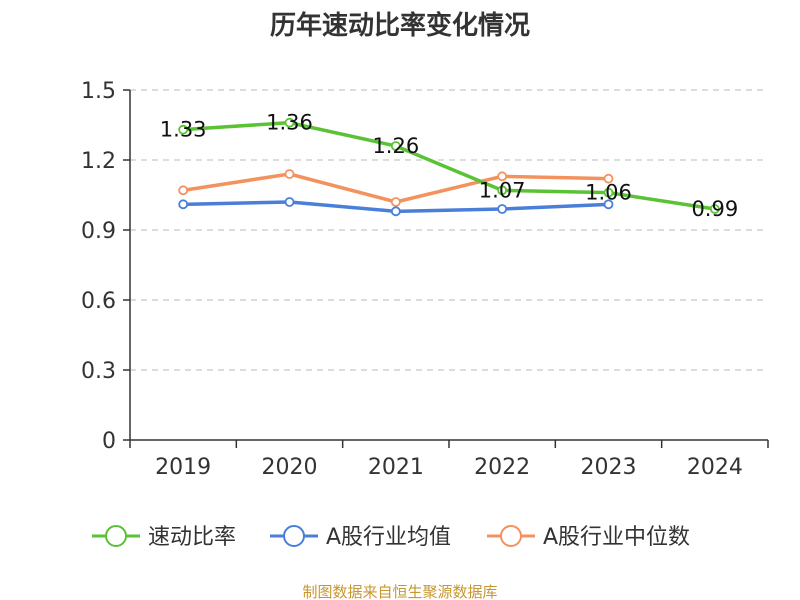  I want to click on legend-item: A股行业均值, so click(360, 537).